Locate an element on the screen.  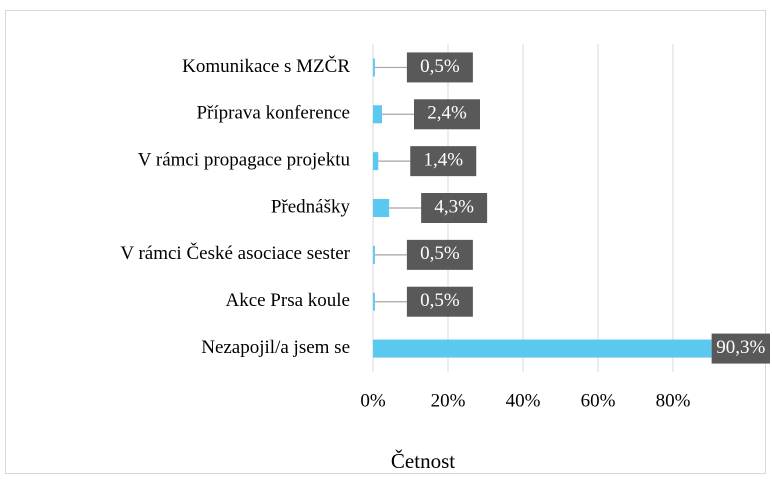
category-label: Komunikace s MZČR is located at coordinates (266, 66).